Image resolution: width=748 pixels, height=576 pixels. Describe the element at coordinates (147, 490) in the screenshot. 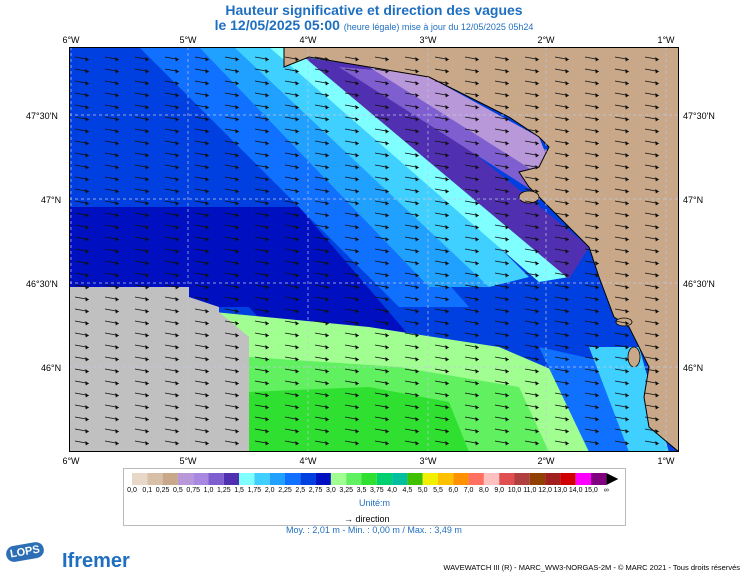

I see `tick-label: 0,1` at that location.